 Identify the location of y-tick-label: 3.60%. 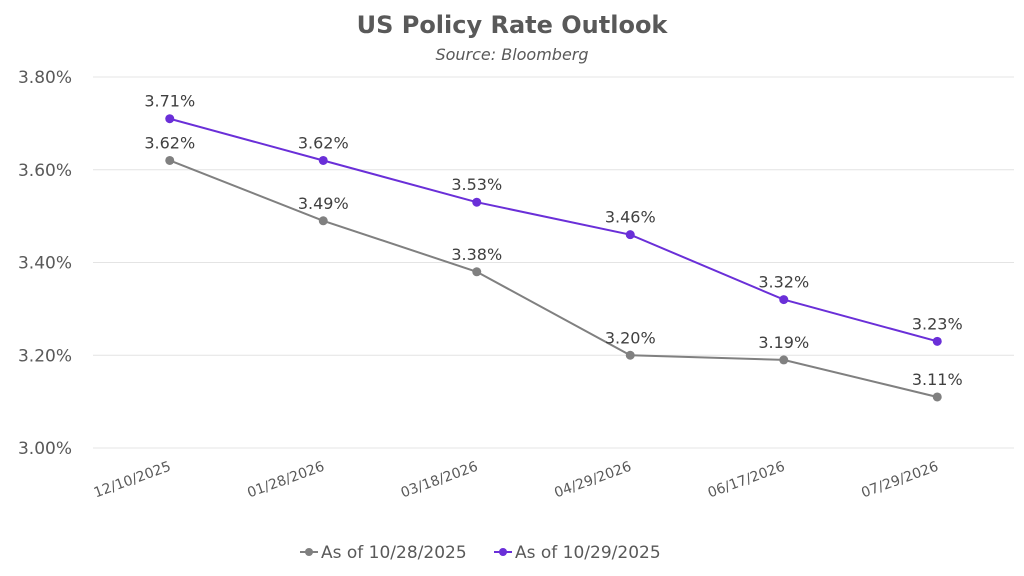
(45, 171).